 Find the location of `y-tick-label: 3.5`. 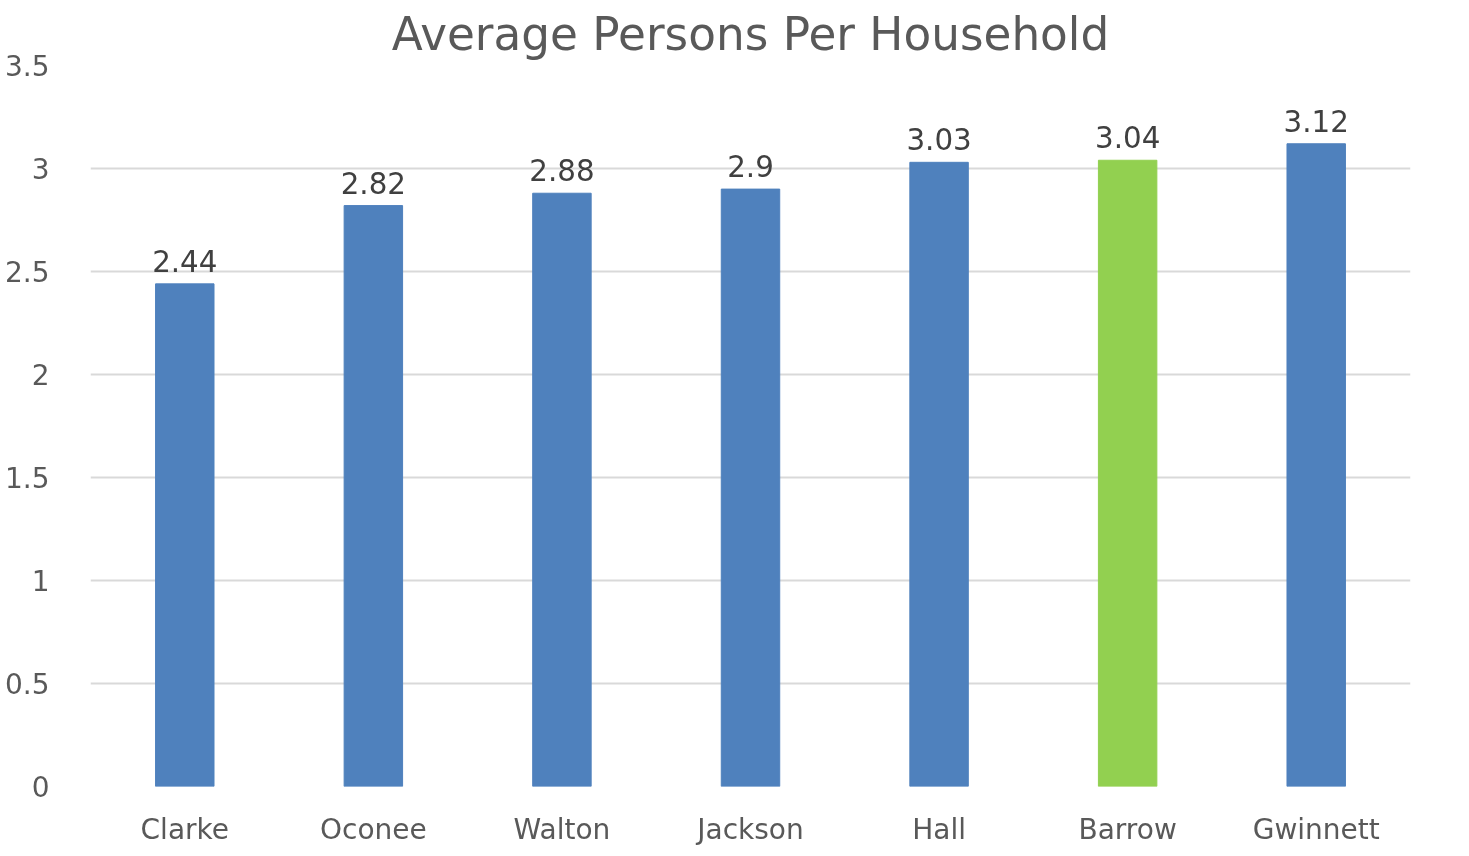

y-tick-label: 3.5 is located at coordinates (27, 66).